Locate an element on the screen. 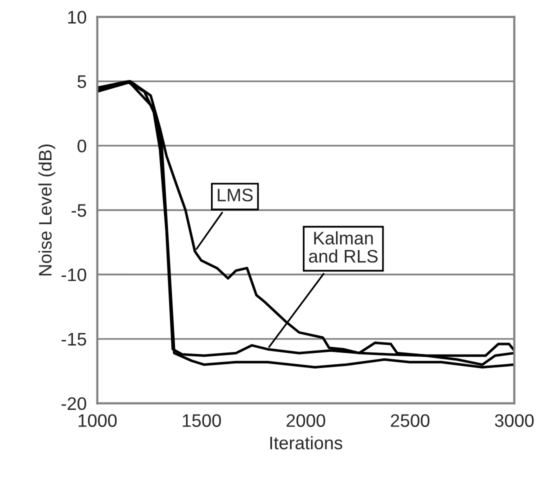 This screenshot has height=483, width=556. y-tick-label: -15 is located at coordinates (74, 339).